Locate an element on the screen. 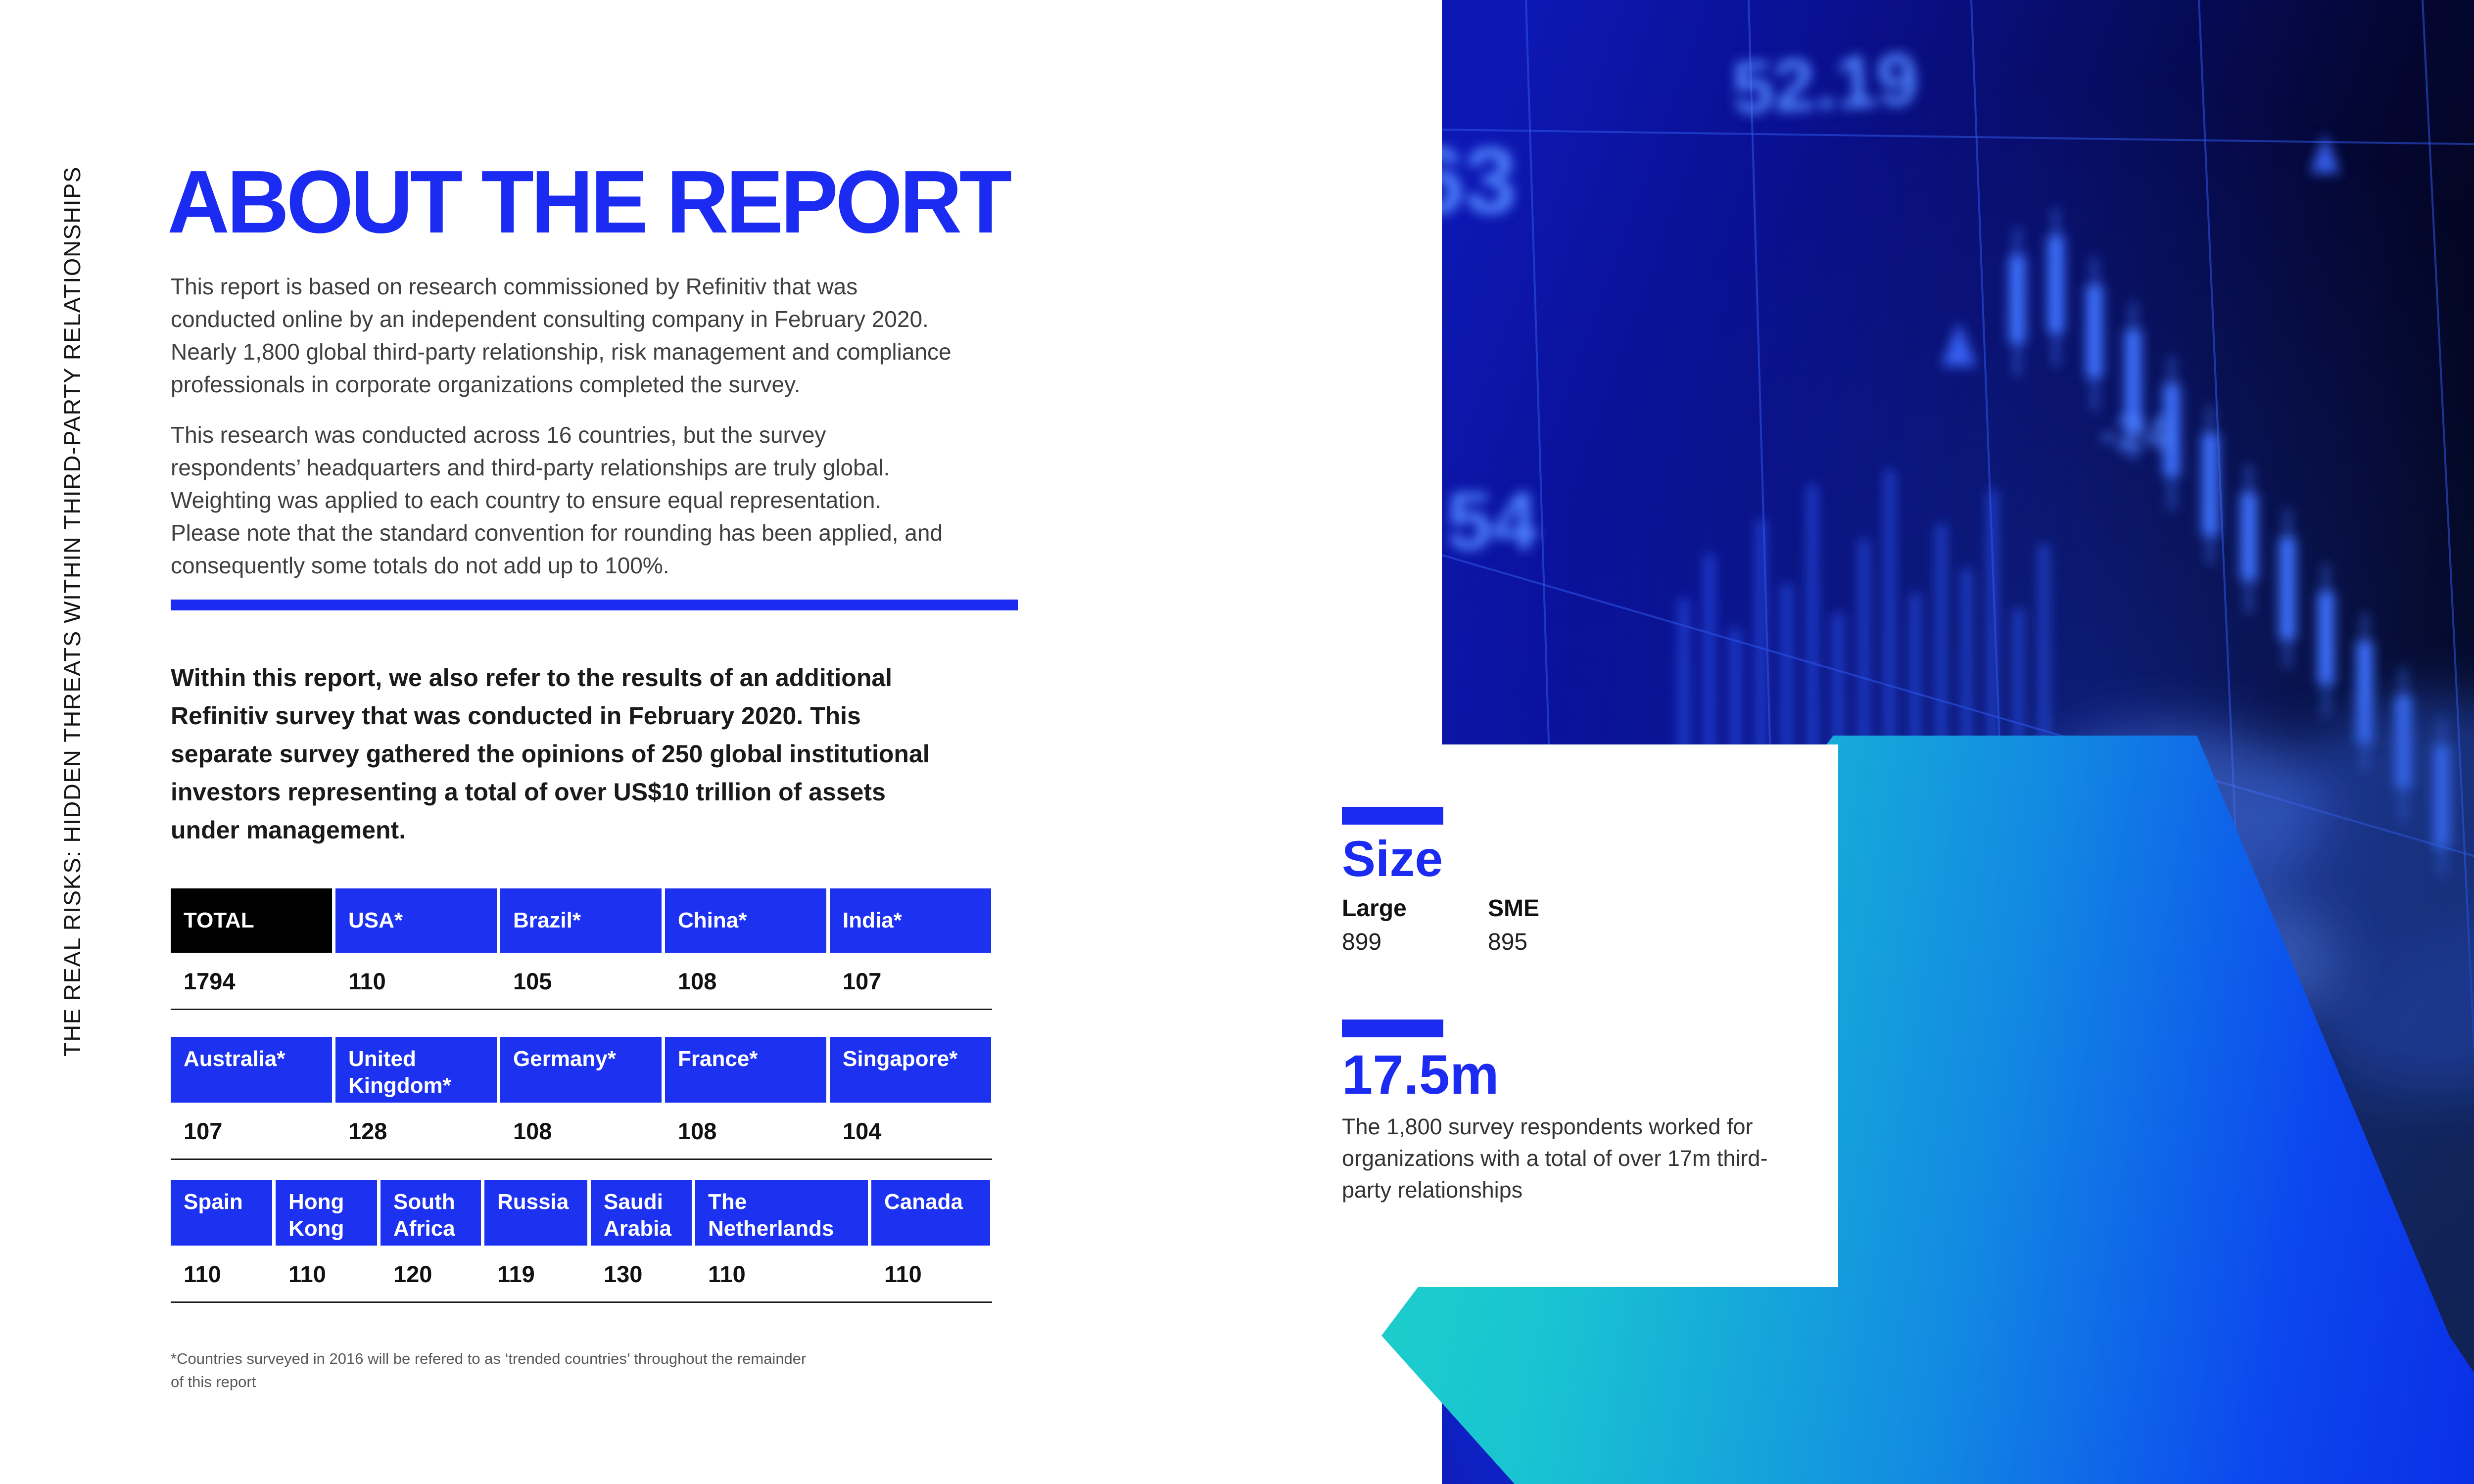  size-breakdown: Large 899 SME 895 is located at coordinates (1580, 925).